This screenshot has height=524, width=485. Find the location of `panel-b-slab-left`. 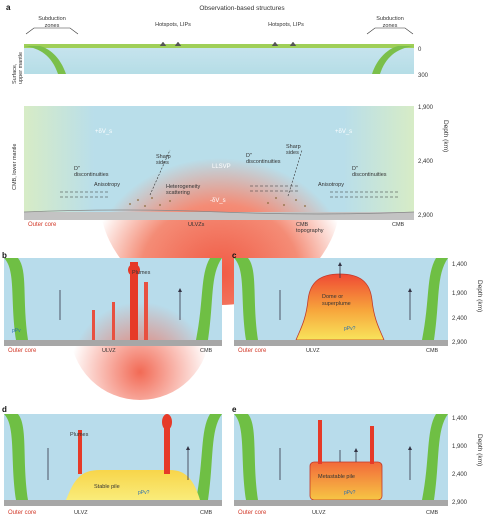

panel-b-slab-left is located at coordinates (16, 299).